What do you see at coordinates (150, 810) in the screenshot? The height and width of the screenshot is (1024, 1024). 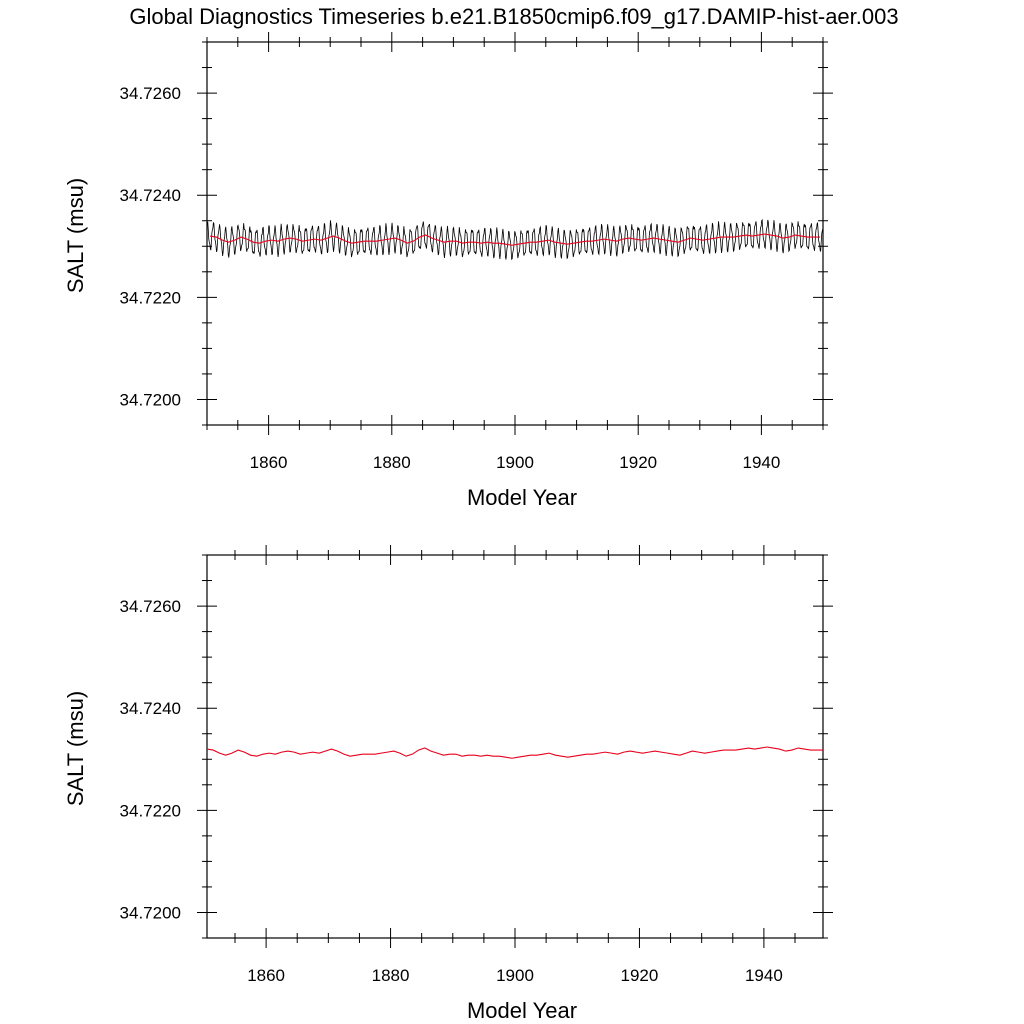 I see `p1-y-tick-label: 34.7220` at bounding box center [150, 810].